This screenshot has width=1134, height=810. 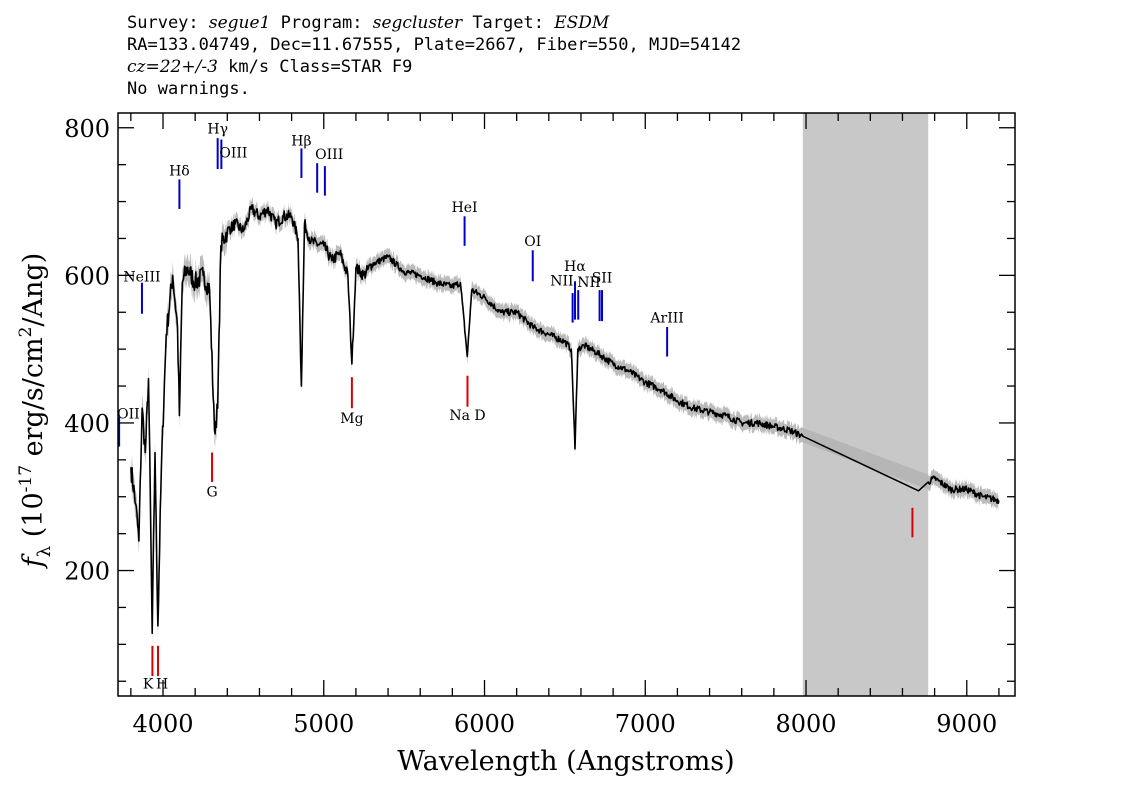 What do you see at coordinates (26, 332) in the screenshot?
I see `y-label-exp2: 2` at bounding box center [26, 332].